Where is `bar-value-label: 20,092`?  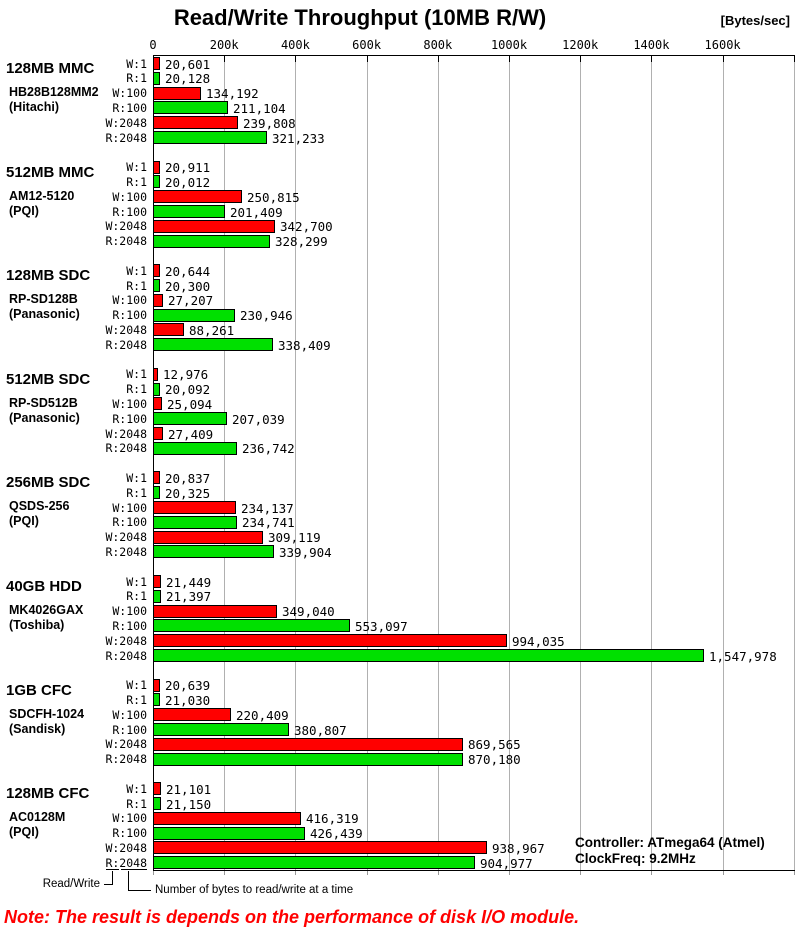
bar-value-label: 20,092 is located at coordinates (188, 390).